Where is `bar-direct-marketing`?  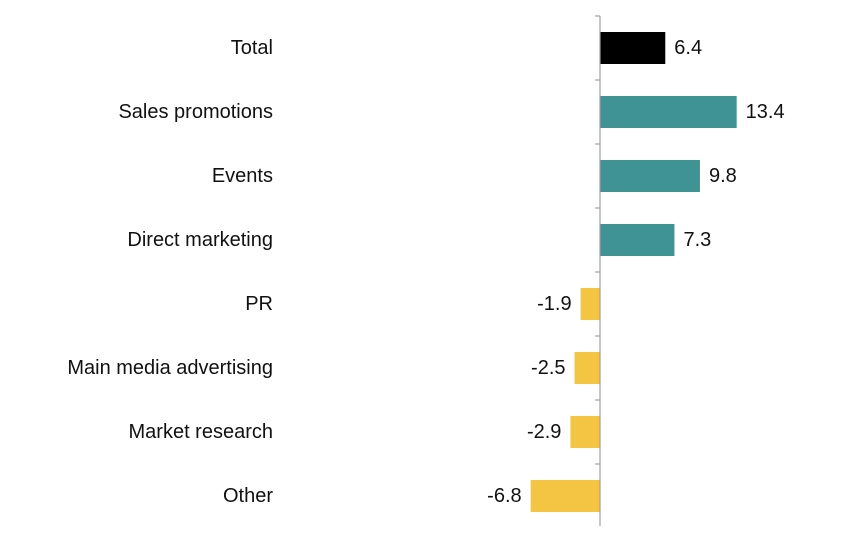
bar-direct-marketing is located at coordinates (637, 240).